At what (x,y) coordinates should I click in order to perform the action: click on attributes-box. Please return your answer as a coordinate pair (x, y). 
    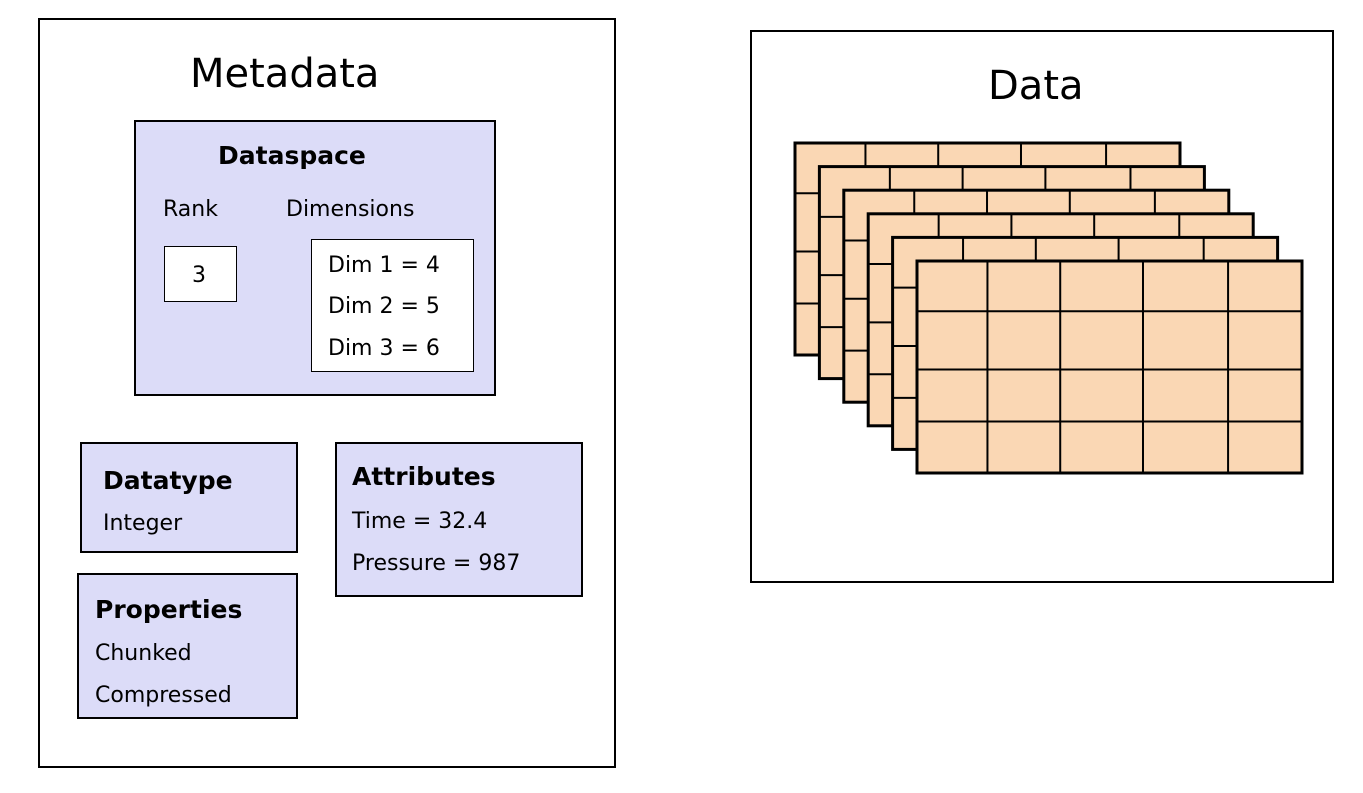
    Looking at the image, I should click on (459, 519).